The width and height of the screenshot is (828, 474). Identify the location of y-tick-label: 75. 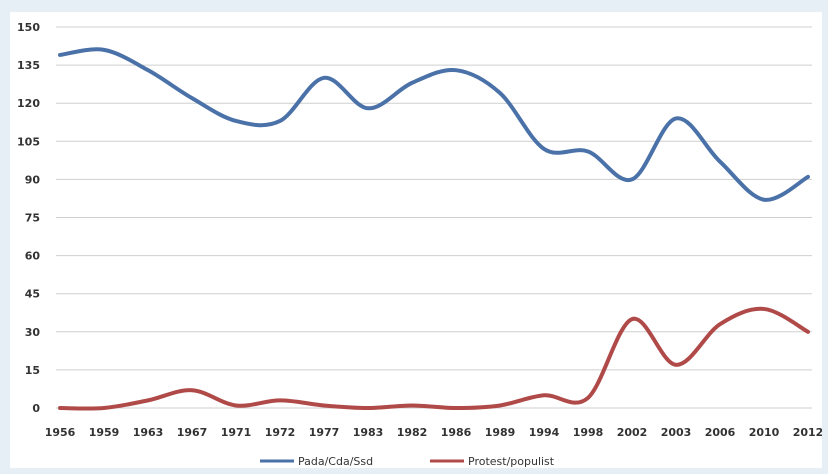
(32, 218).